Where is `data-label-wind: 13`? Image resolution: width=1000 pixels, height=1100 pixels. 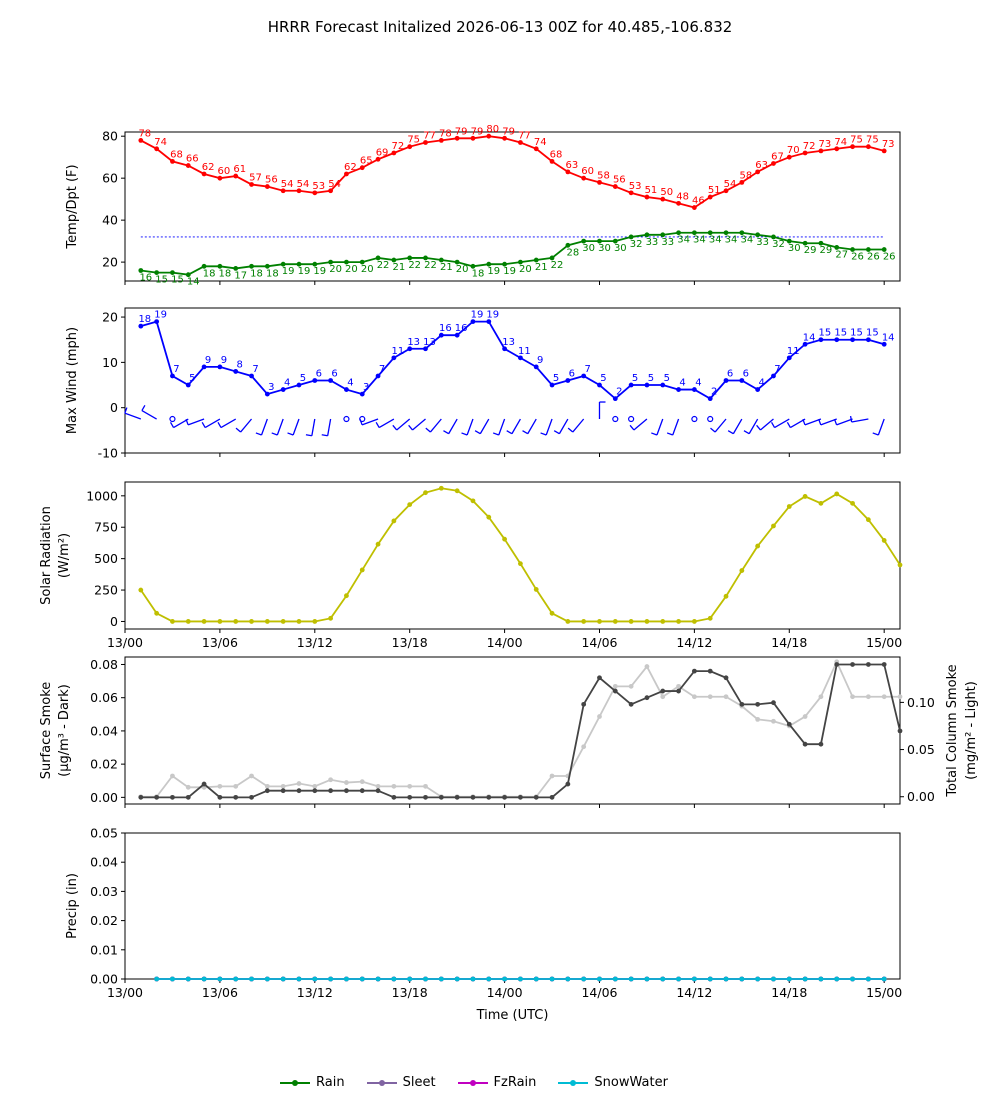 data-label-wind: 13 is located at coordinates (429, 342).